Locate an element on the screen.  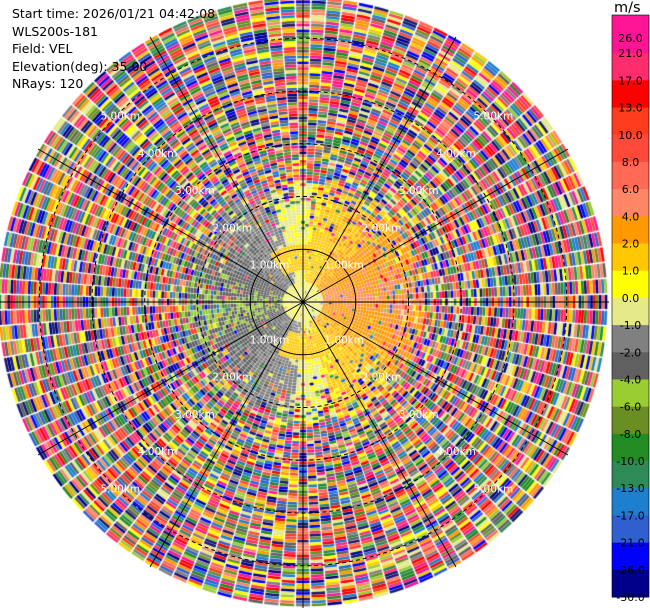
colorbar-tick-label: 4.0 is located at coordinates (631, 216).